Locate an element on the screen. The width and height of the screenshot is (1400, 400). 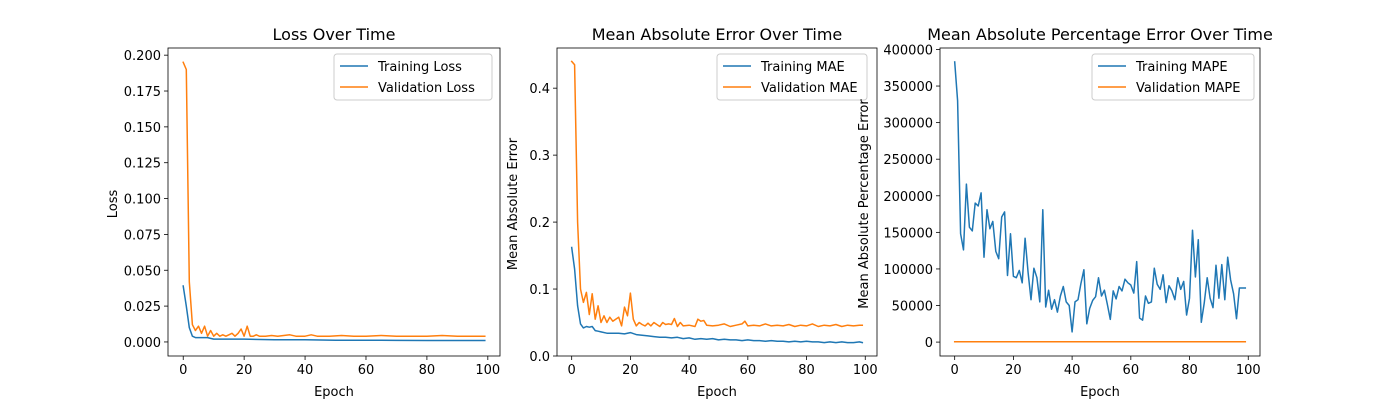
loss-xtick-label: 100 is located at coordinates (487, 370).